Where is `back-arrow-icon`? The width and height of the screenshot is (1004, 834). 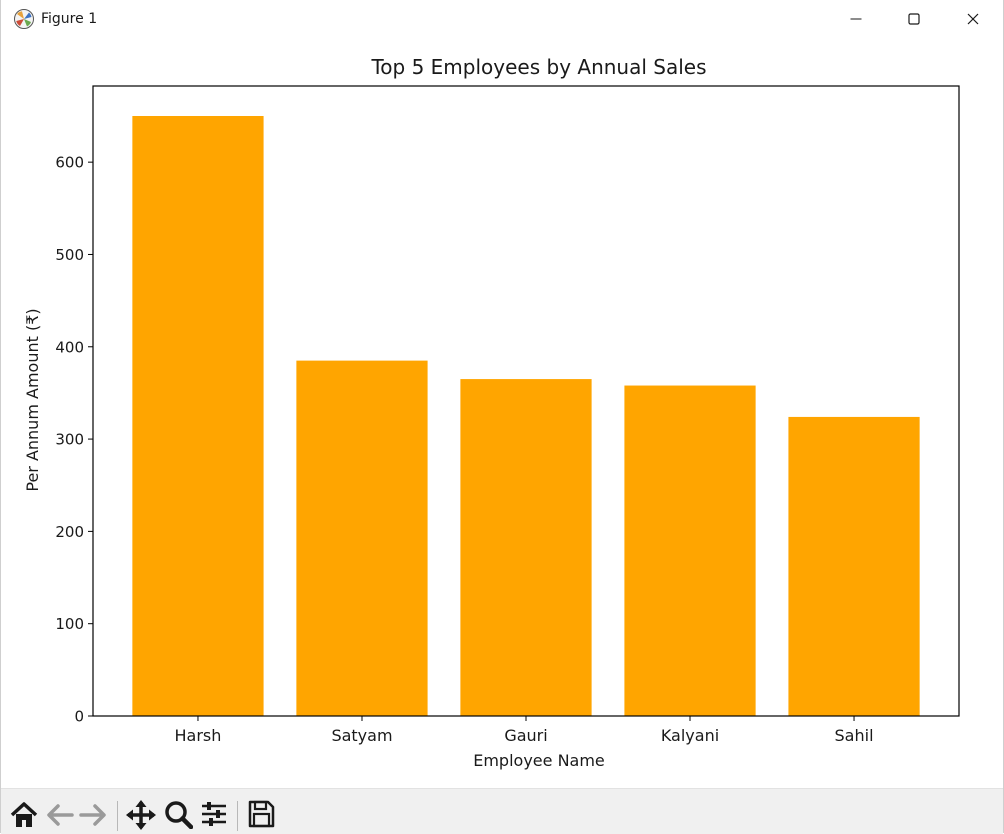 back-arrow-icon is located at coordinates (60, 815).